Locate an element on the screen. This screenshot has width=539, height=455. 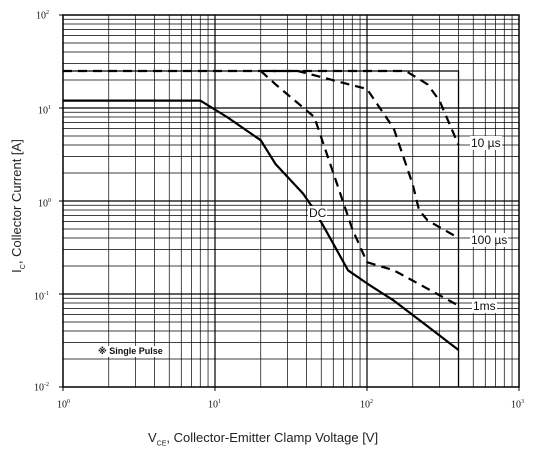
y-axis-title: IC, Collector Current [A] is located at coordinates (18, 206).